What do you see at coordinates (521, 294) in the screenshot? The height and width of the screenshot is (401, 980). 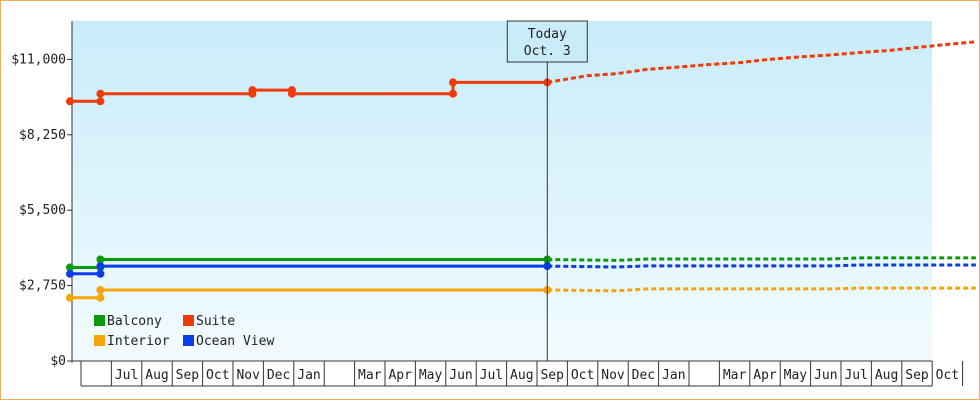 I see `series-interior` at bounding box center [521, 294].